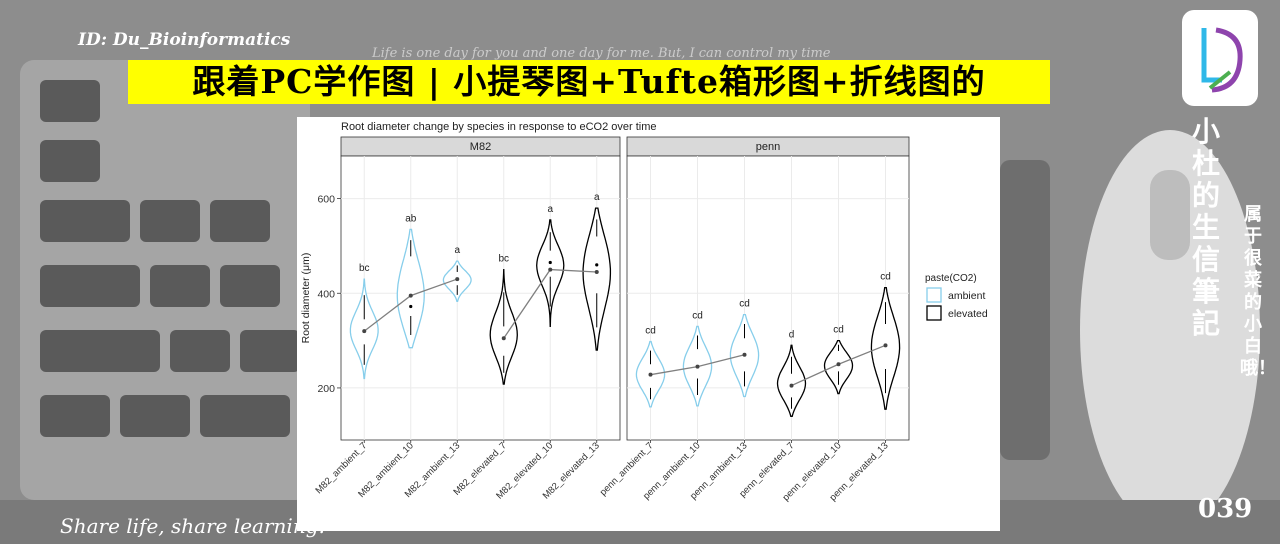  I want to click on facet-label: penn, so click(768, 147).